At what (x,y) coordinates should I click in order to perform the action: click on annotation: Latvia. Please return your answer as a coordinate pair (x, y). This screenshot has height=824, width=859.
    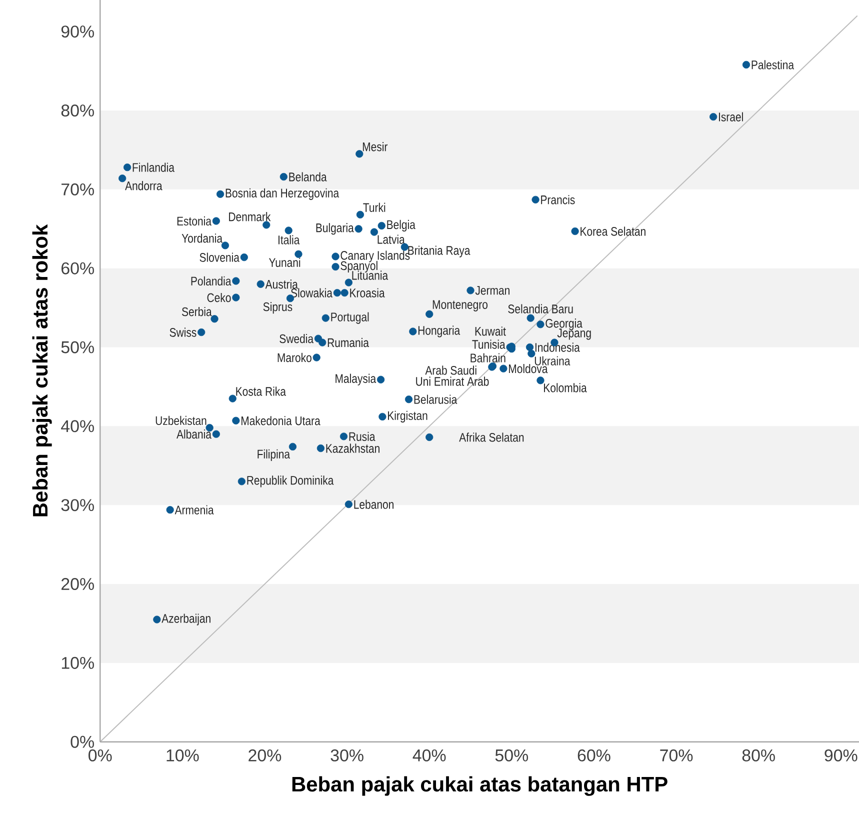
    Looking at the image, I should click on (391, 239).